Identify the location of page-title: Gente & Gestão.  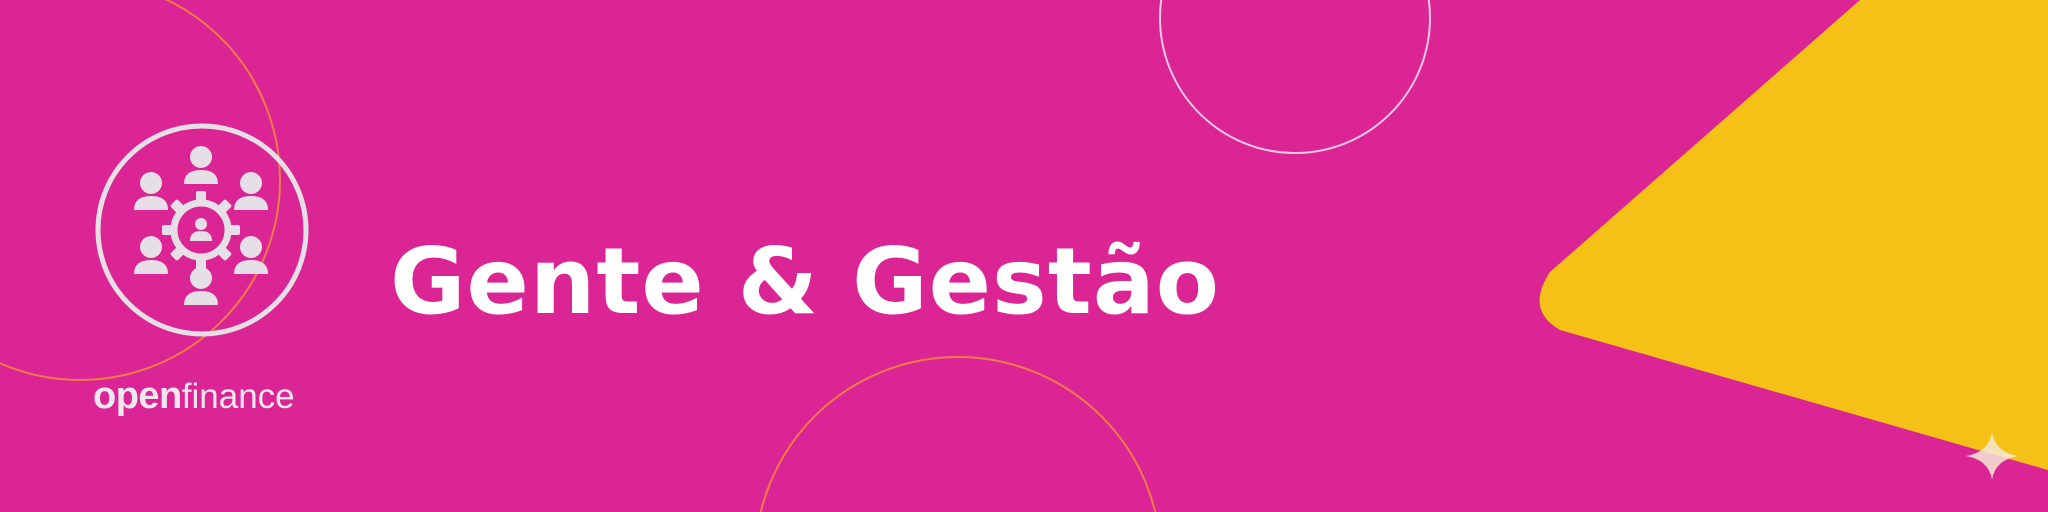
(805, 281).